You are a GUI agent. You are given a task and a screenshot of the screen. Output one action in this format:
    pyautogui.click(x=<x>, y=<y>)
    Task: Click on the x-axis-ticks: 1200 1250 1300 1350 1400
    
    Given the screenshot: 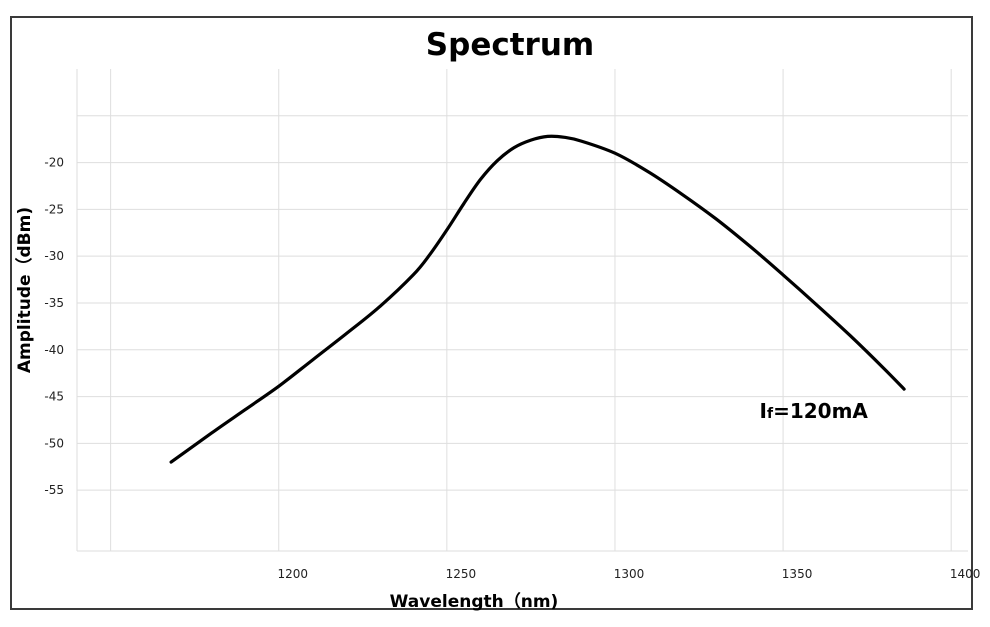 What is the action you would take?
    pyautogui.click(x=628, y=574)
    